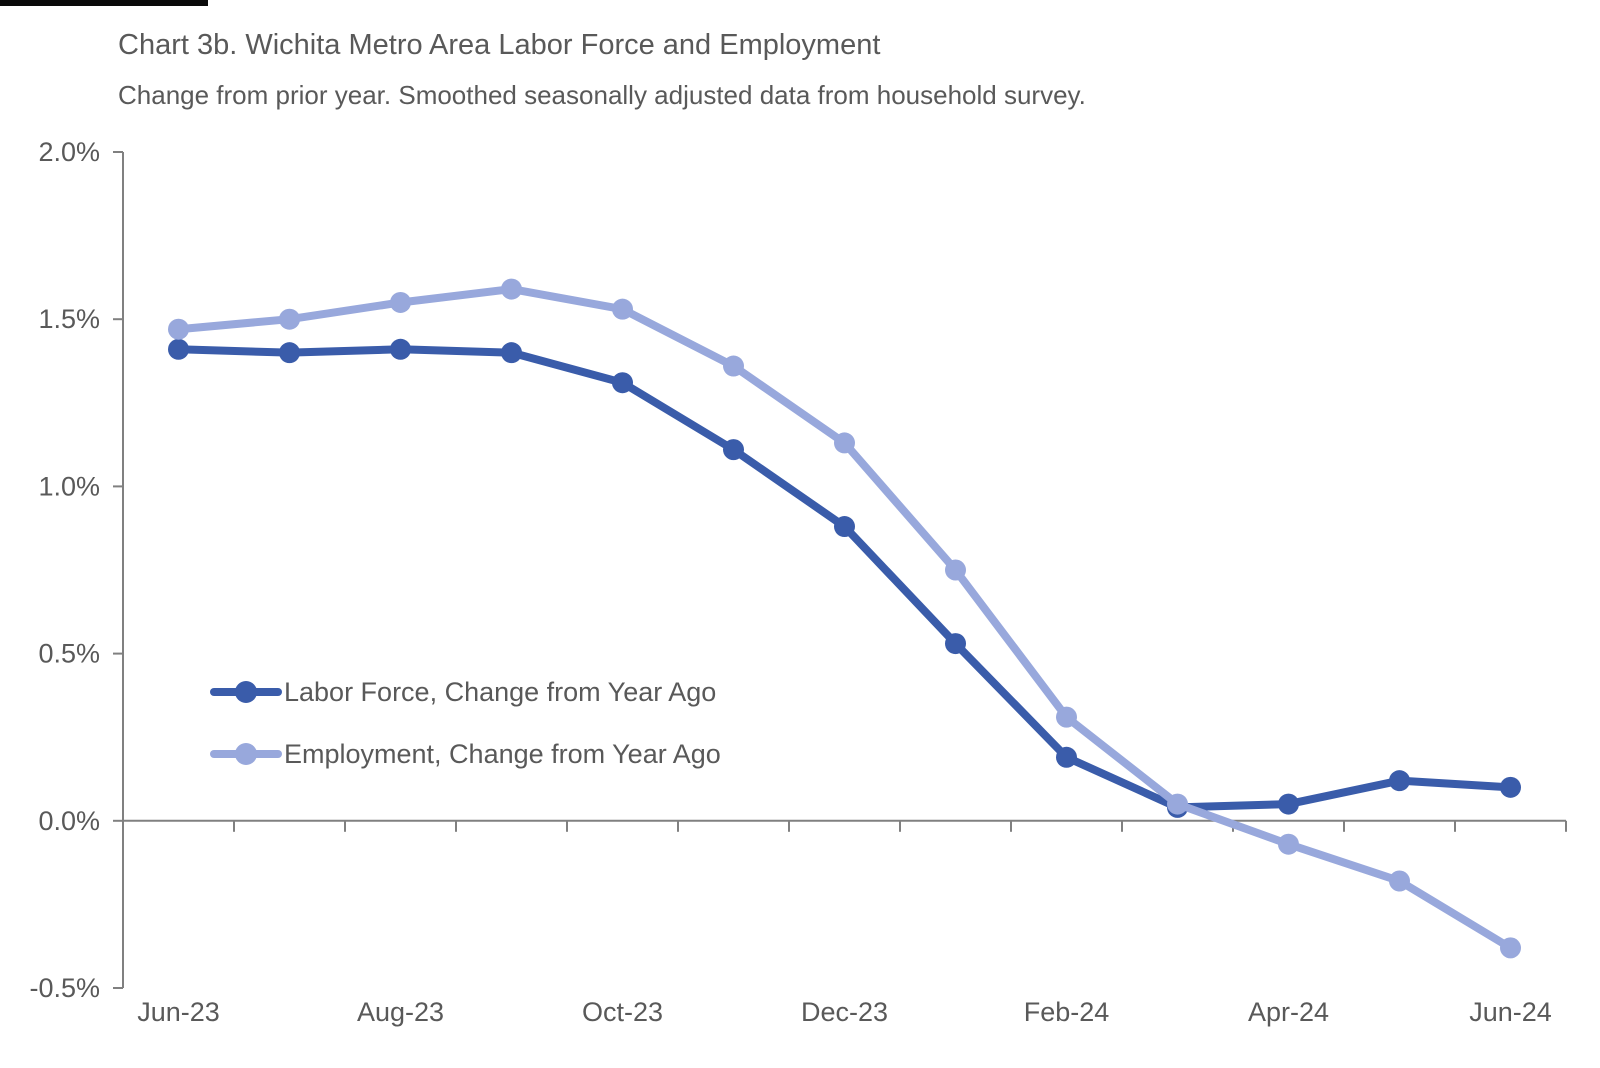  I want to click on x-axis-tick-label: Oct-23, so click(622, 1012).